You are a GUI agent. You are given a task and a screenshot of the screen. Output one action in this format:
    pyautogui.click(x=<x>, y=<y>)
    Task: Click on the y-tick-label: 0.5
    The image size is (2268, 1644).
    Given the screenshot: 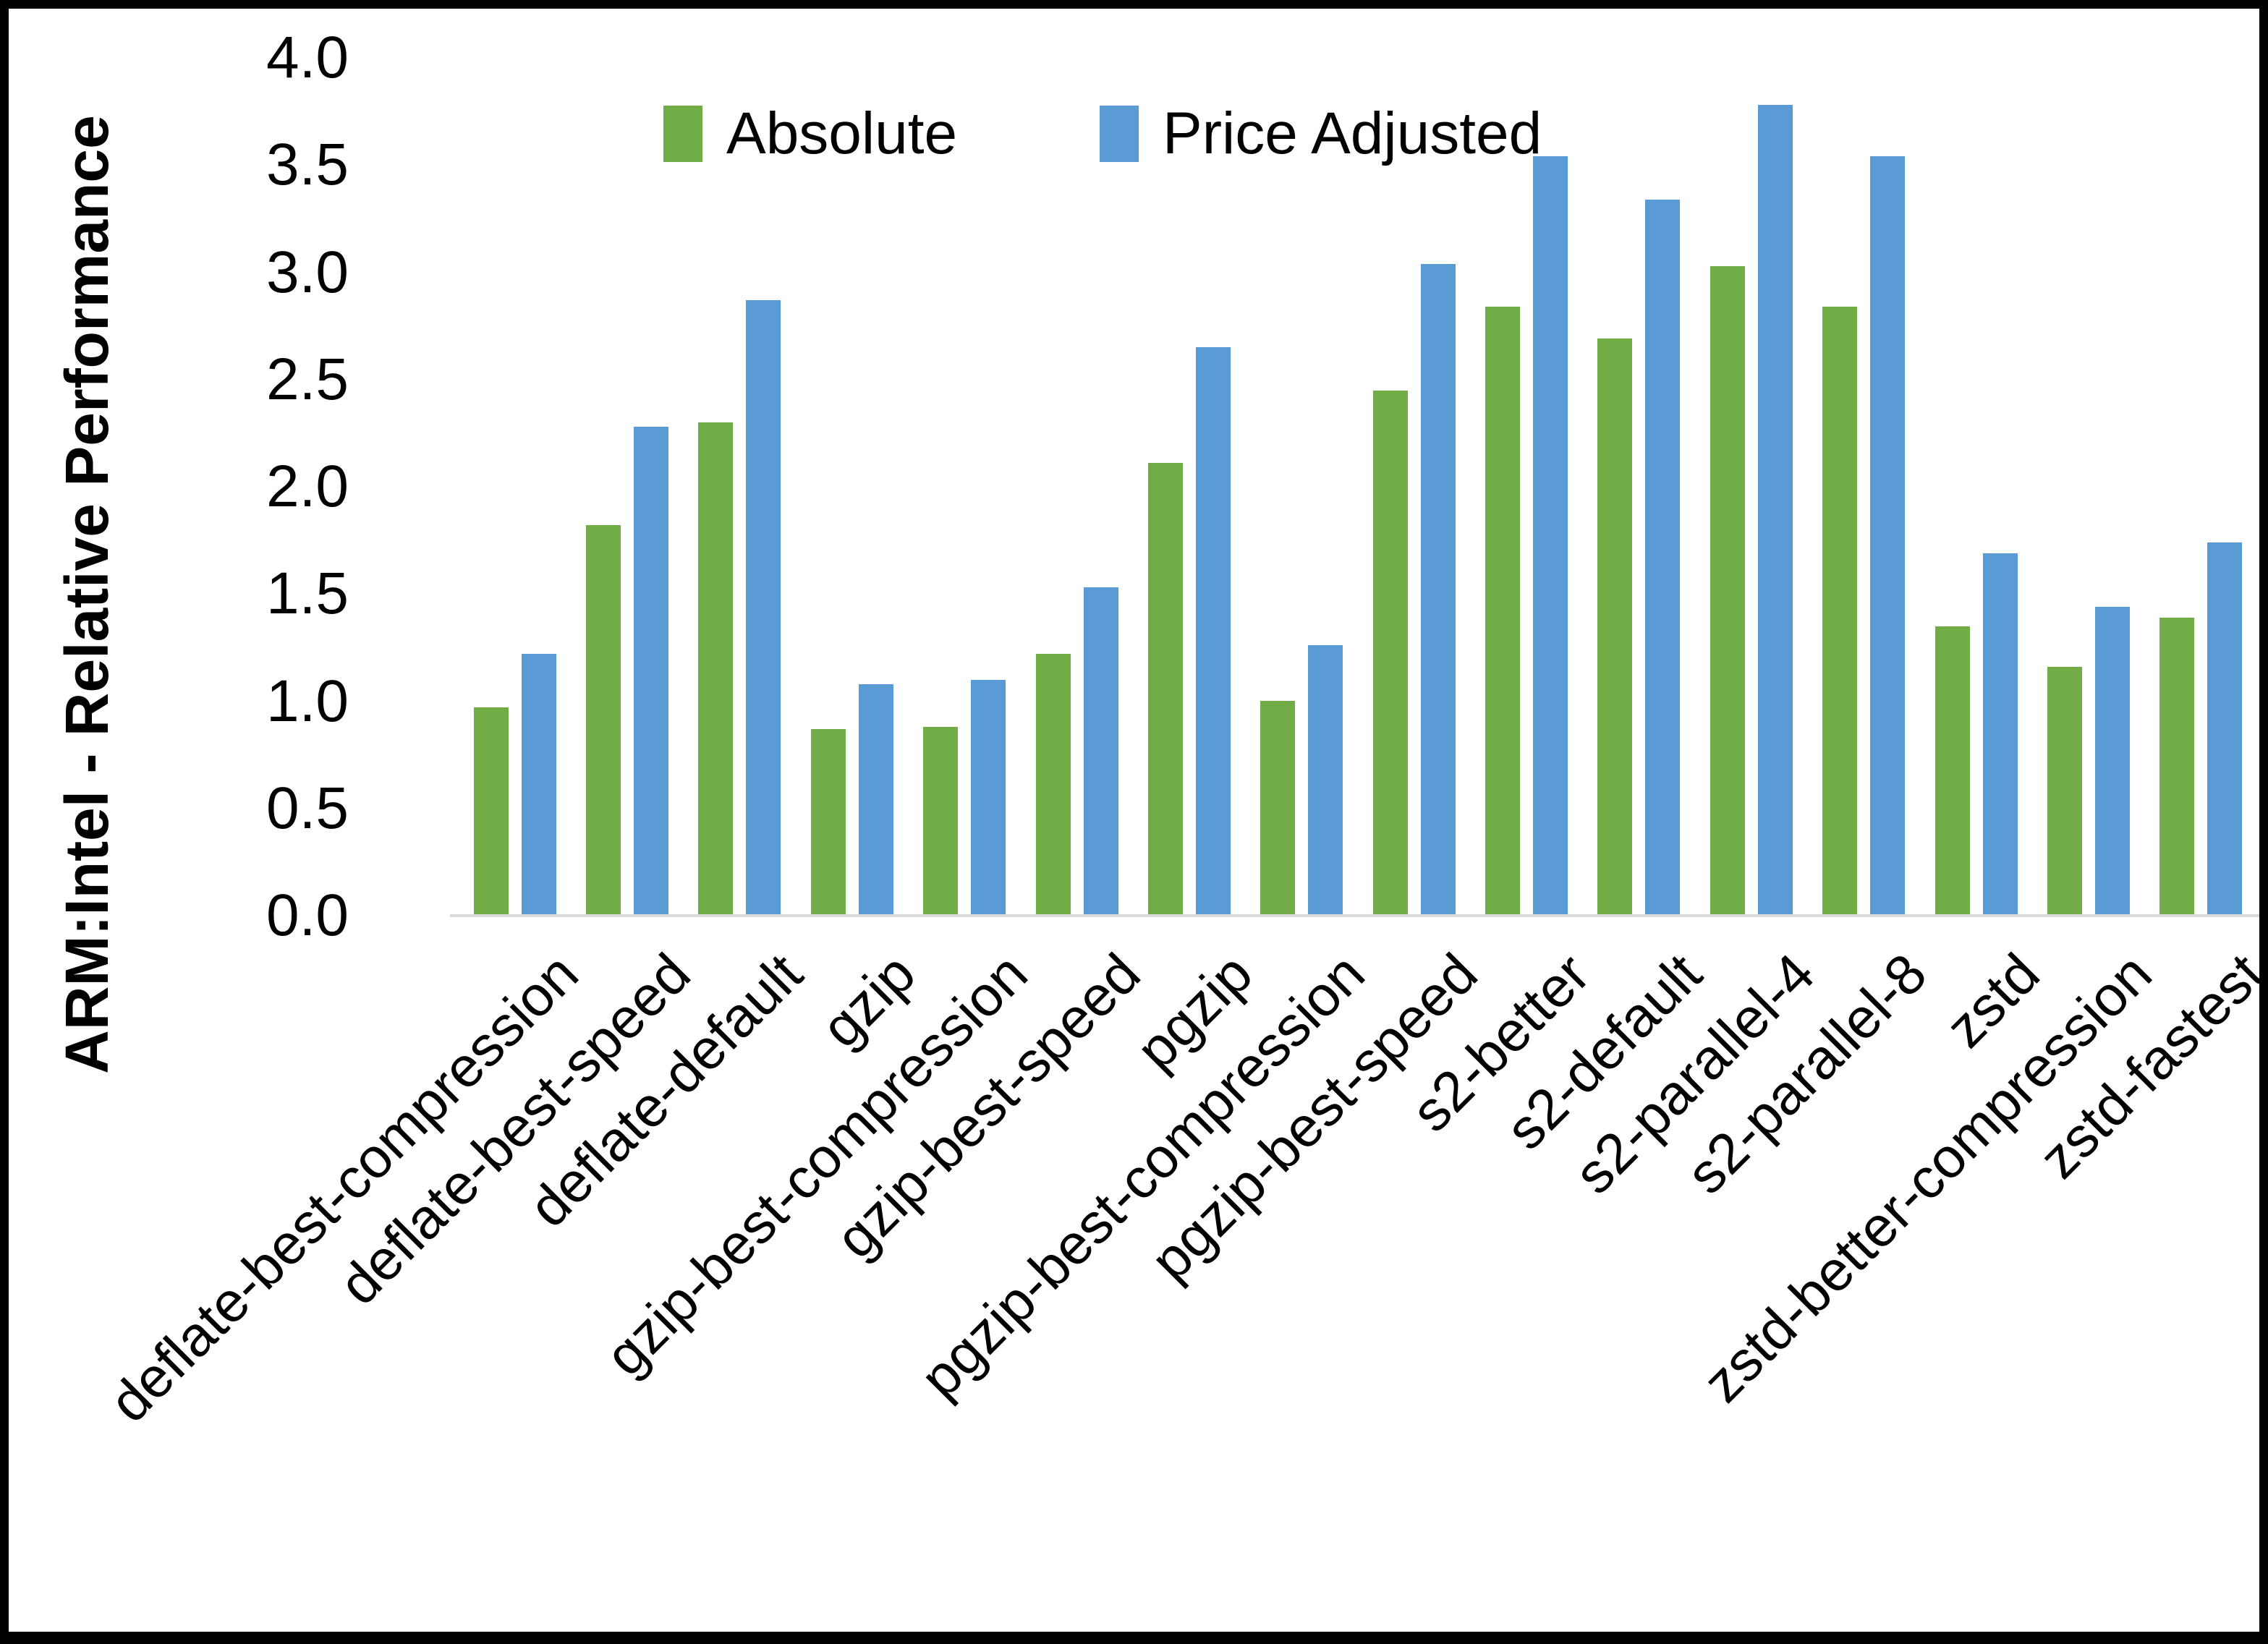 What is the action you would take?
    pyautogui.click(x=307, y=808)
    